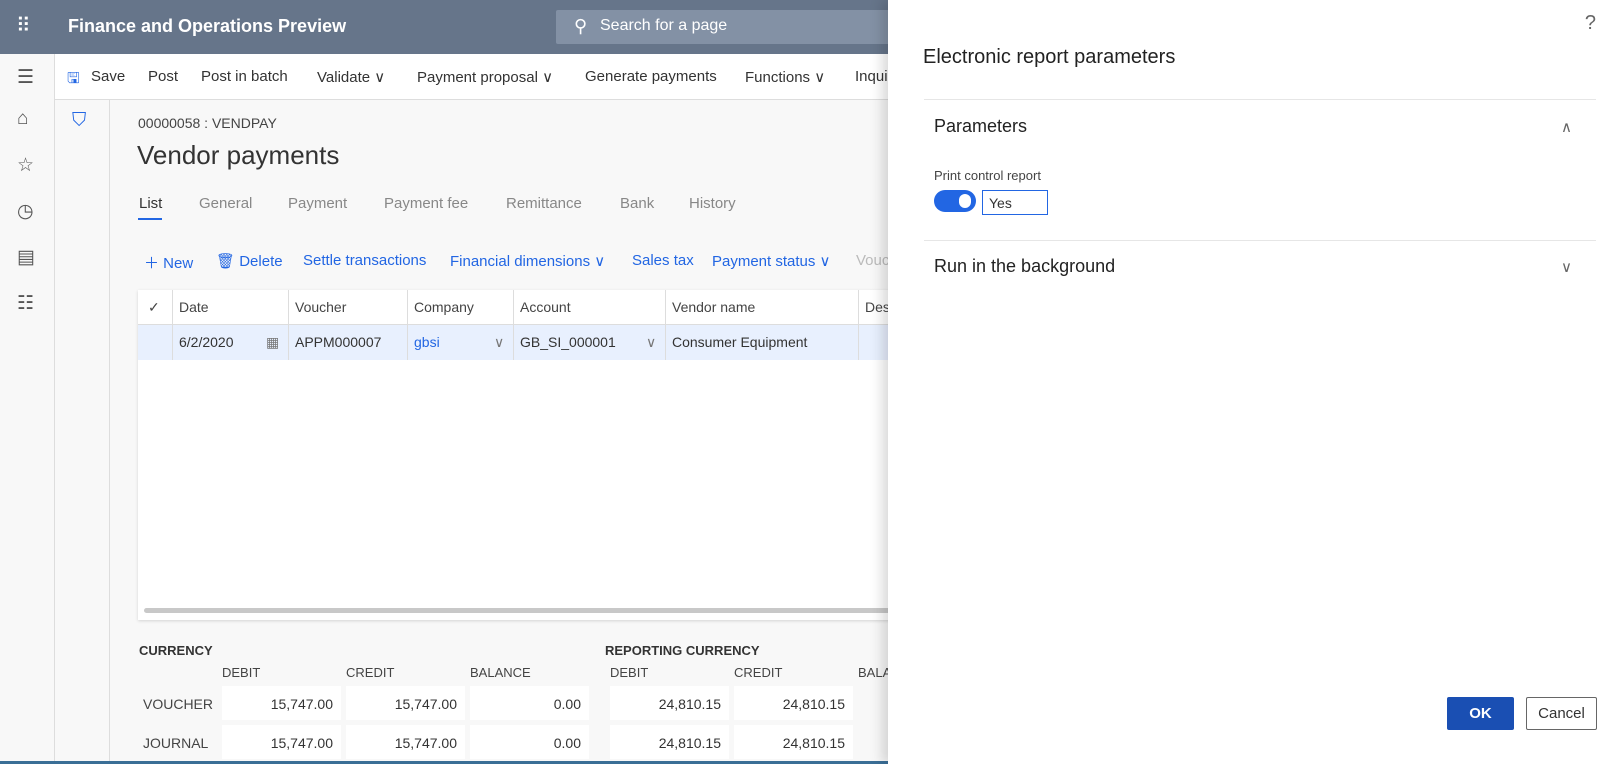 The width and height of the screenshot is (1620, 764). What do you see at coordinates (519, 610) in the screenshot?
I see `horizontal-scrollbar` at bounding box center [519, 610].